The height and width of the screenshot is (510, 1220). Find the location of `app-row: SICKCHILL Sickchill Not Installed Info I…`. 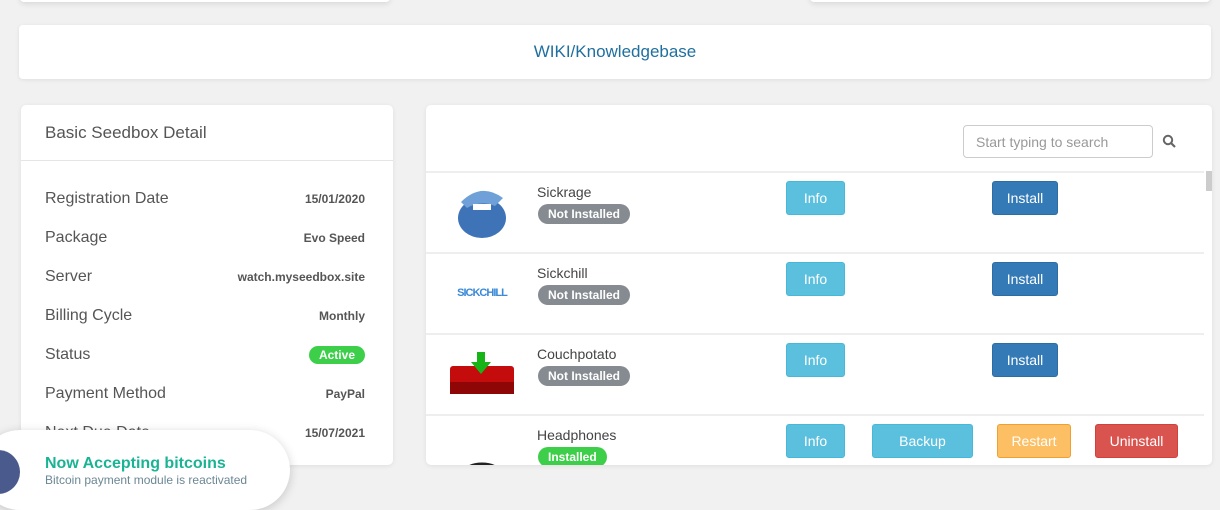

app-row: SICKCHILL Sickchill Not Installed Info I… is located at coordinates (815, 292).